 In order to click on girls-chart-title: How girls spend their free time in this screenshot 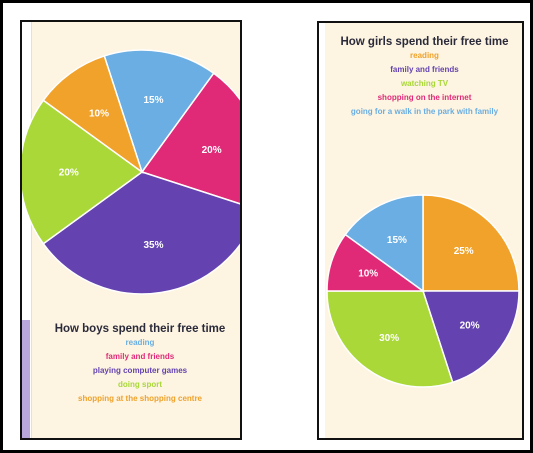, I will do `click(424, 42)`.